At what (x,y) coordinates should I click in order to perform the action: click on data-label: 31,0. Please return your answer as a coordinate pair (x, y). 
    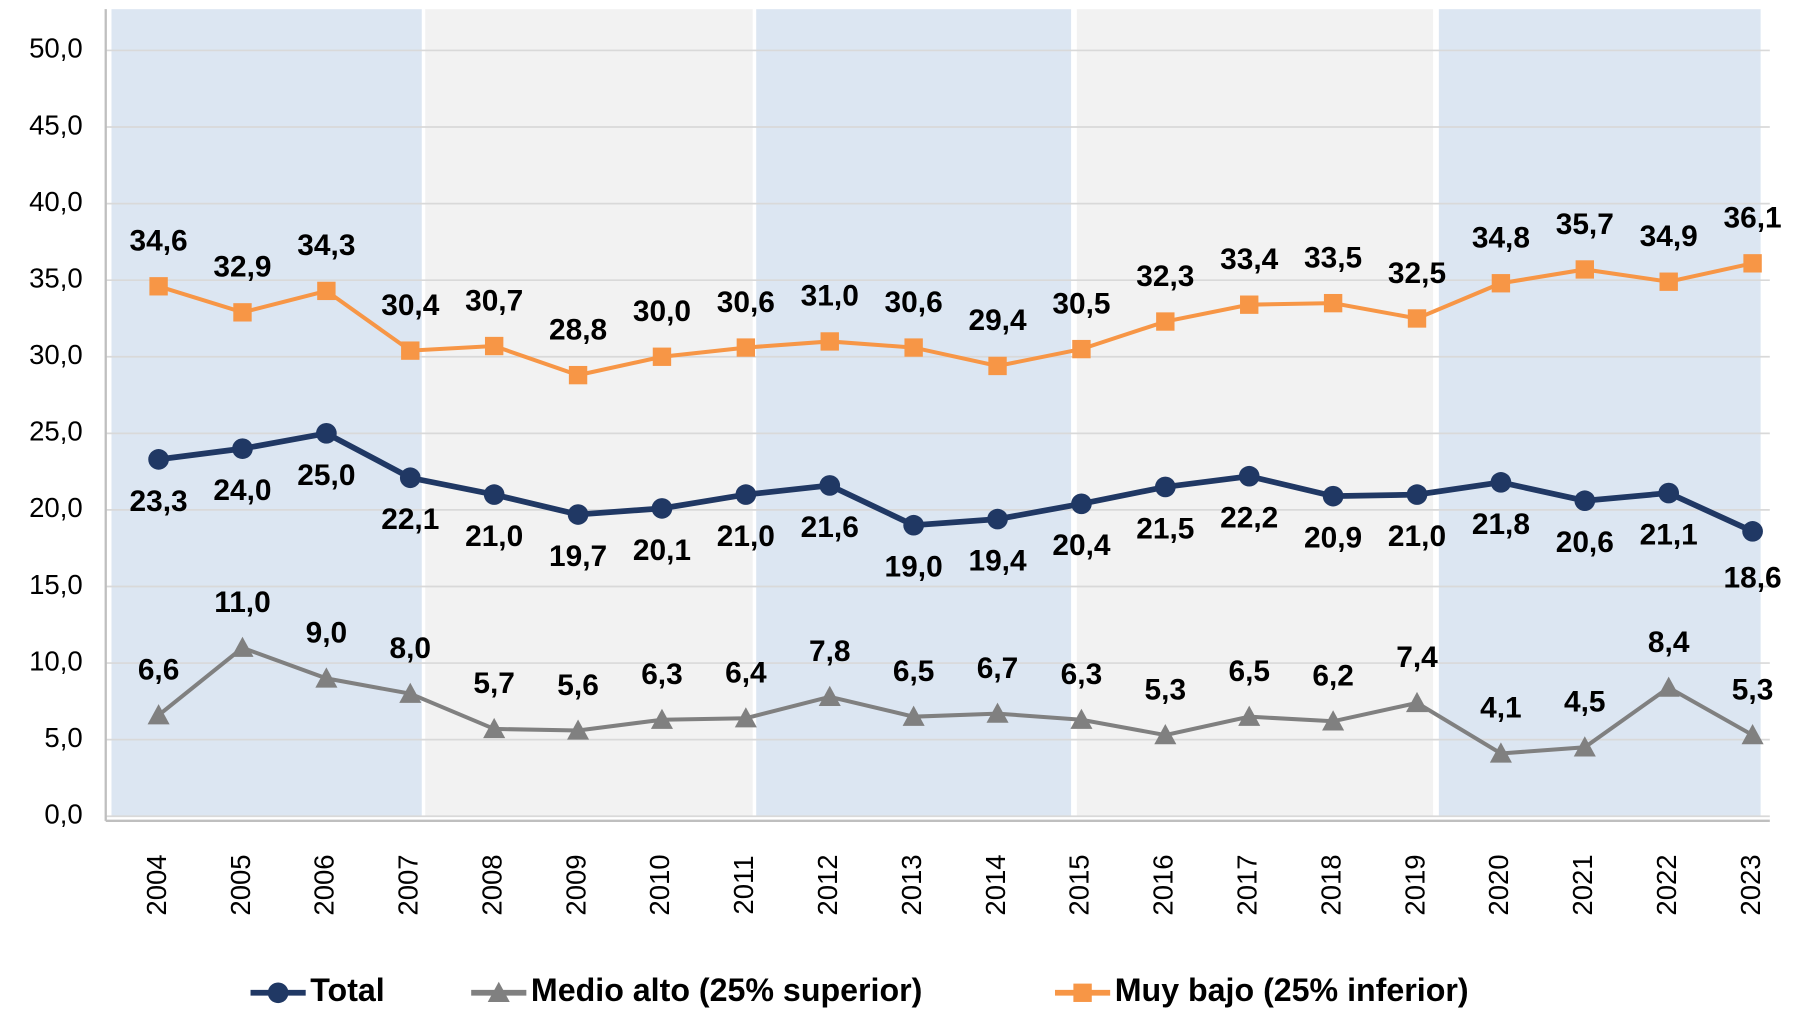
    Looking at the image, I should click on (830, 296).